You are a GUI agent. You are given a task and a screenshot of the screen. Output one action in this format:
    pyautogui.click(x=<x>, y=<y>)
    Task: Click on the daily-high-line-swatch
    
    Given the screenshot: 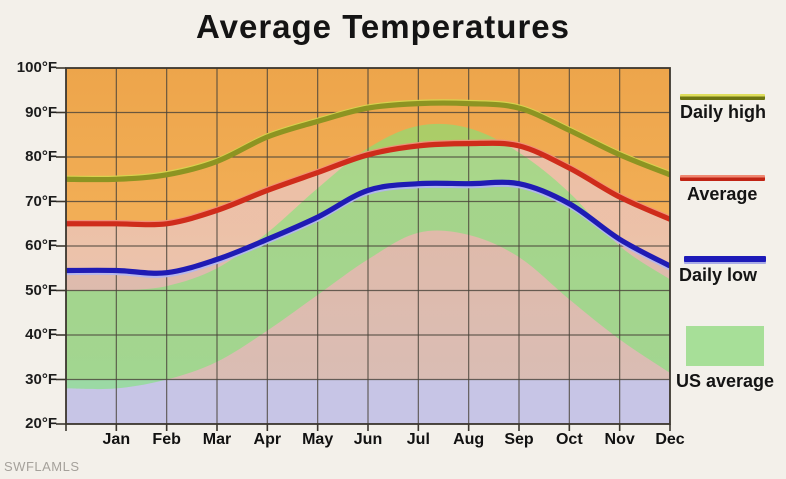 What is the action you would take?
    pyautogui.click(x=722, y=97)
    